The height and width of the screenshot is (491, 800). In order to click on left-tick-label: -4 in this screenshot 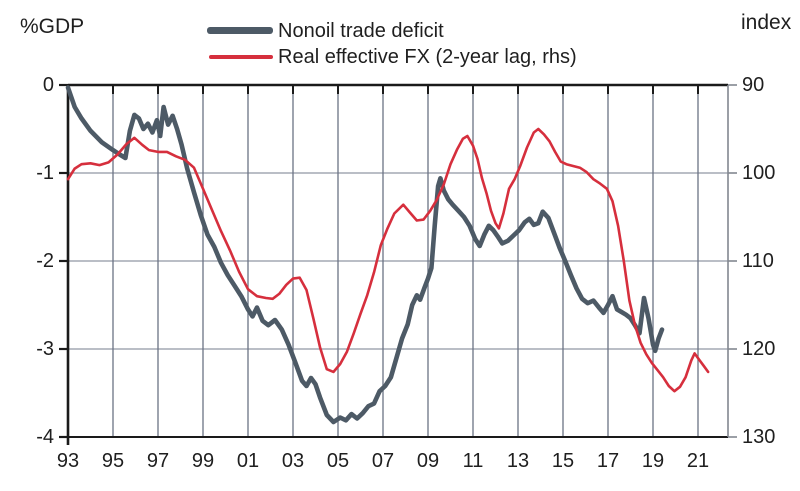, I will do `click(45, 437)`.